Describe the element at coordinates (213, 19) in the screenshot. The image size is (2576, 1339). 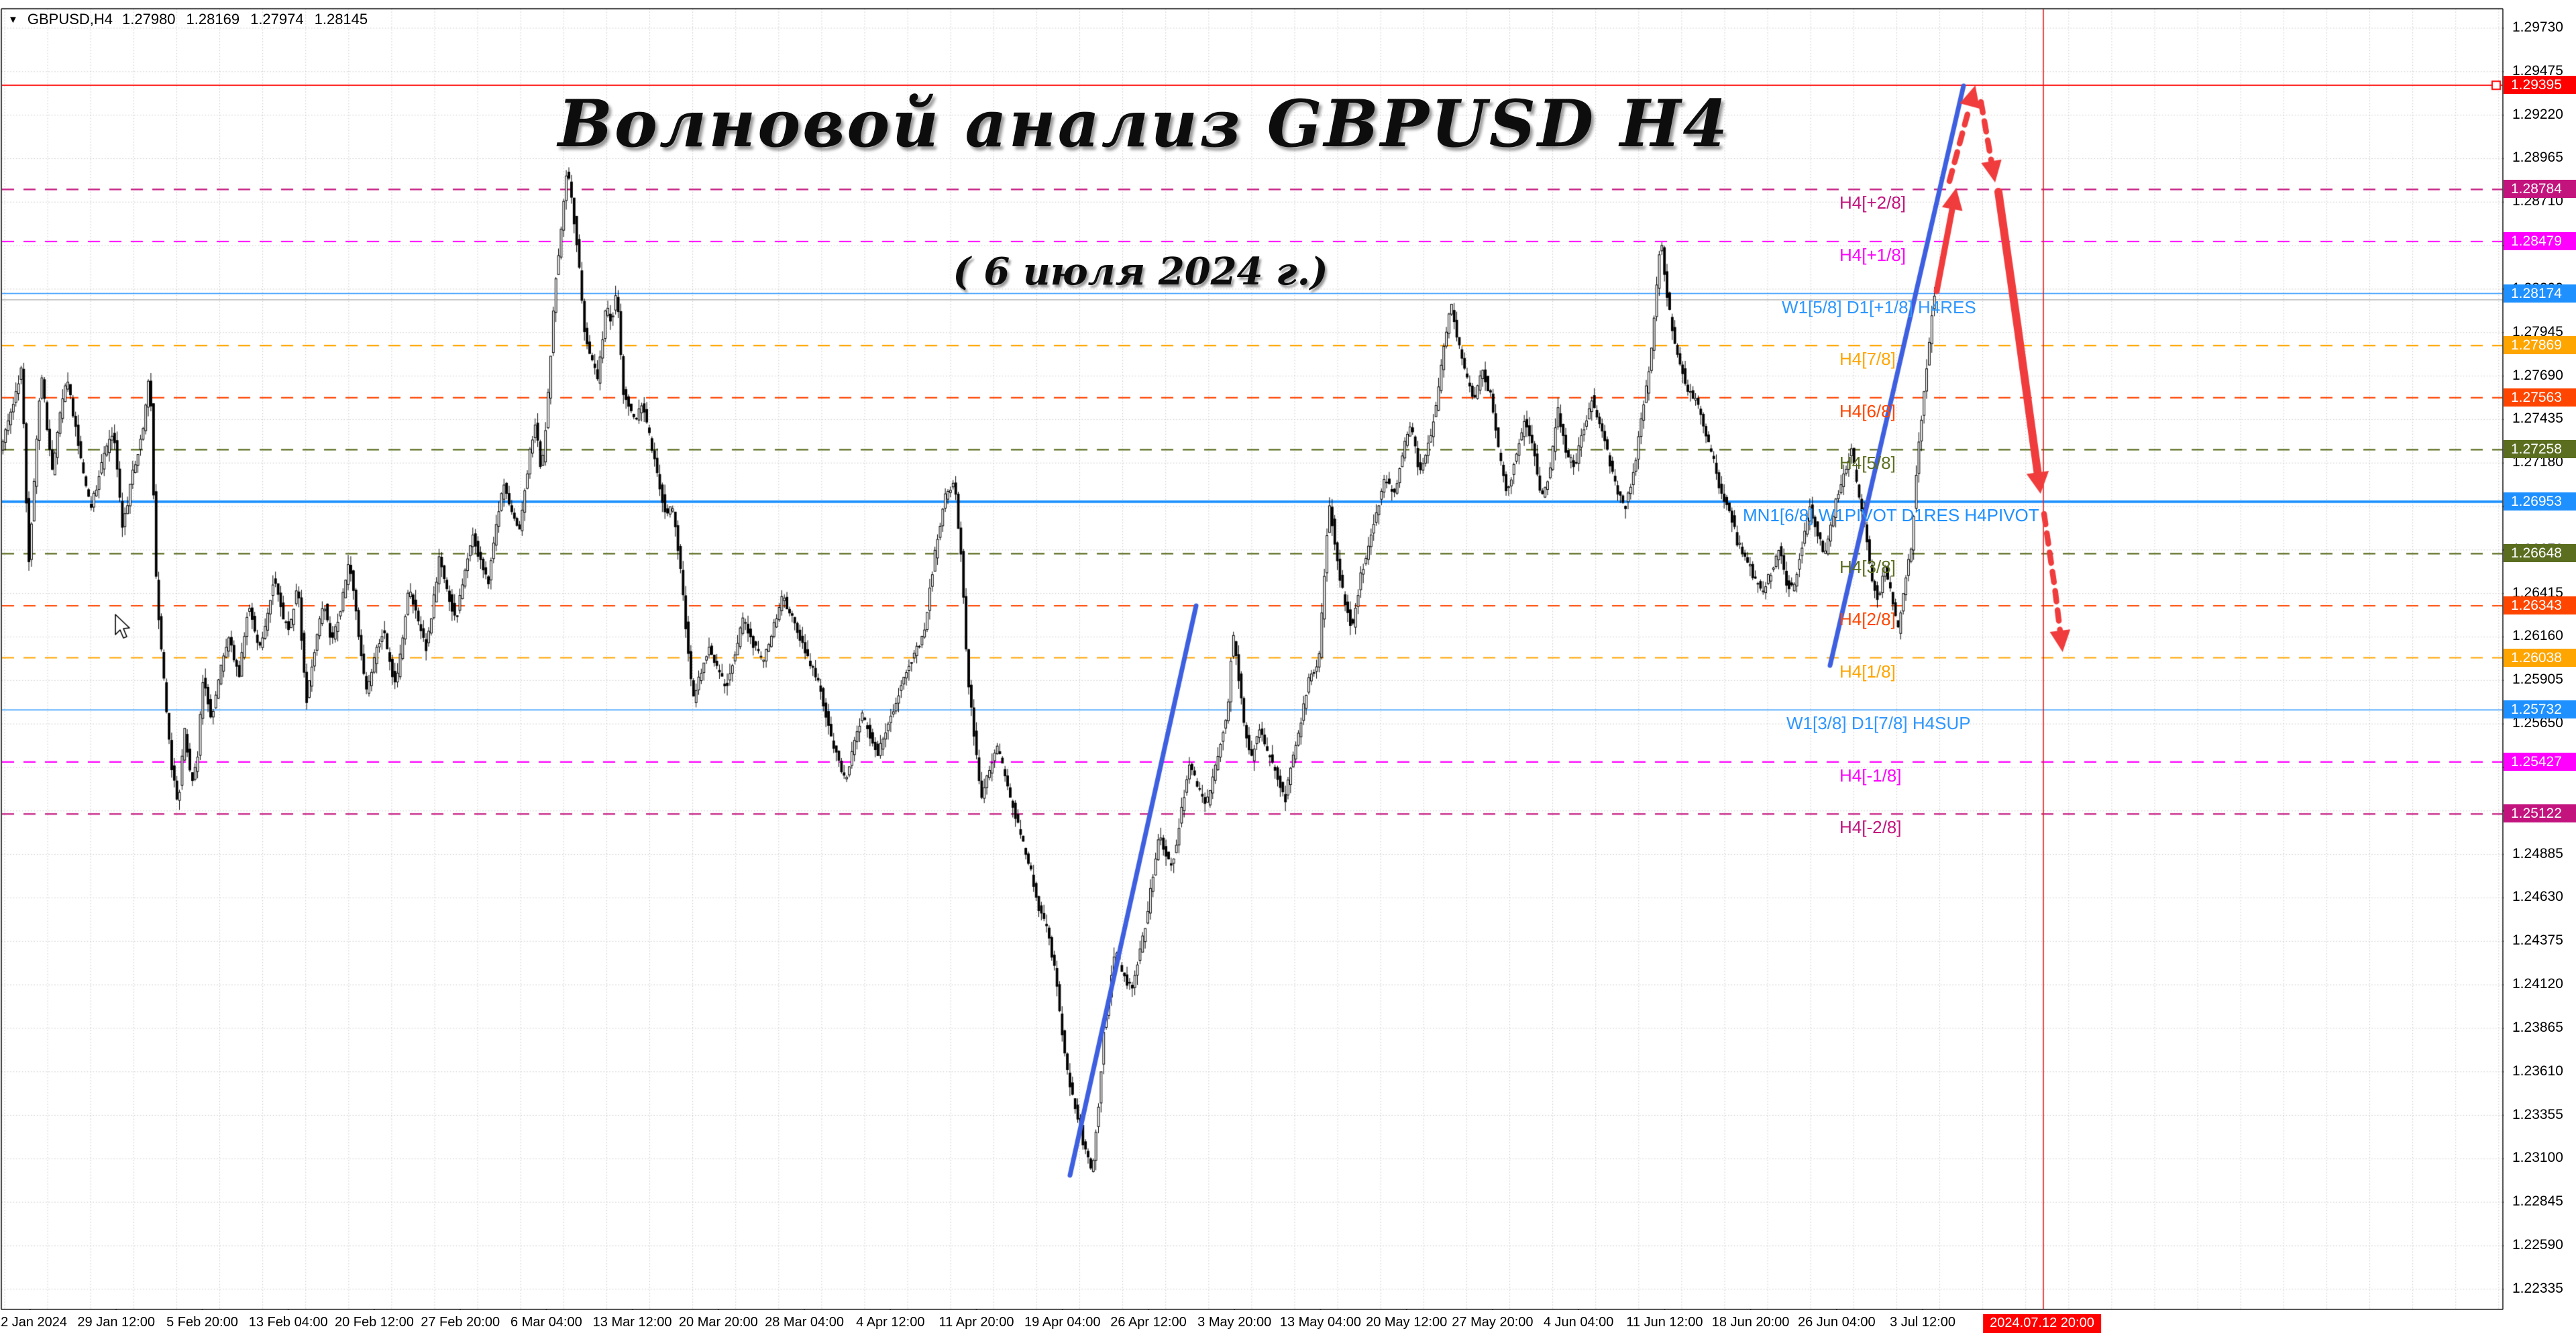
I see `high-value: 1.28169` at that location.